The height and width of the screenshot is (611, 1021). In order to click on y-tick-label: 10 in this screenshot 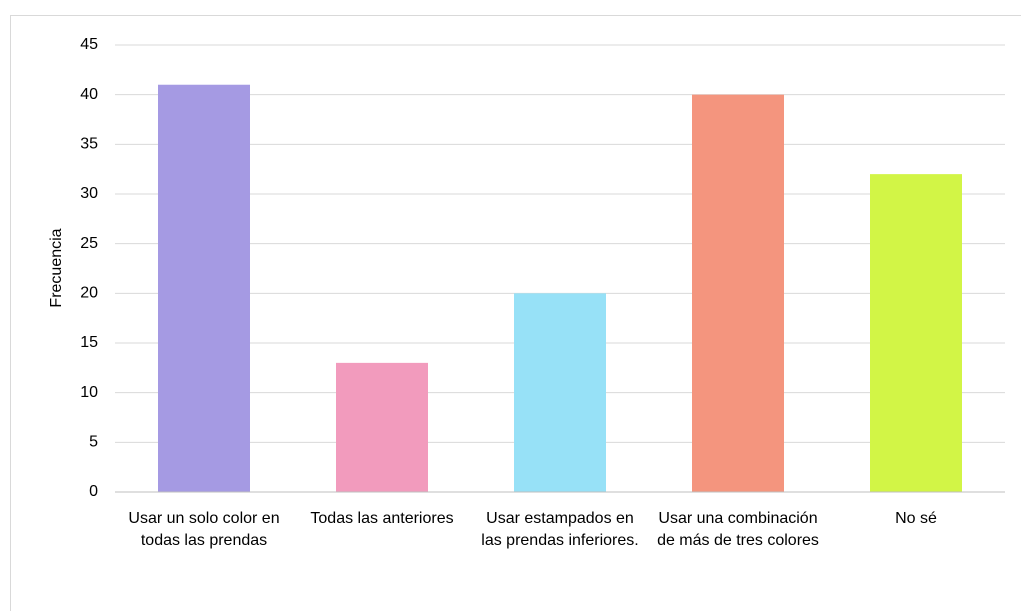, I will do `click(89, 392)`.